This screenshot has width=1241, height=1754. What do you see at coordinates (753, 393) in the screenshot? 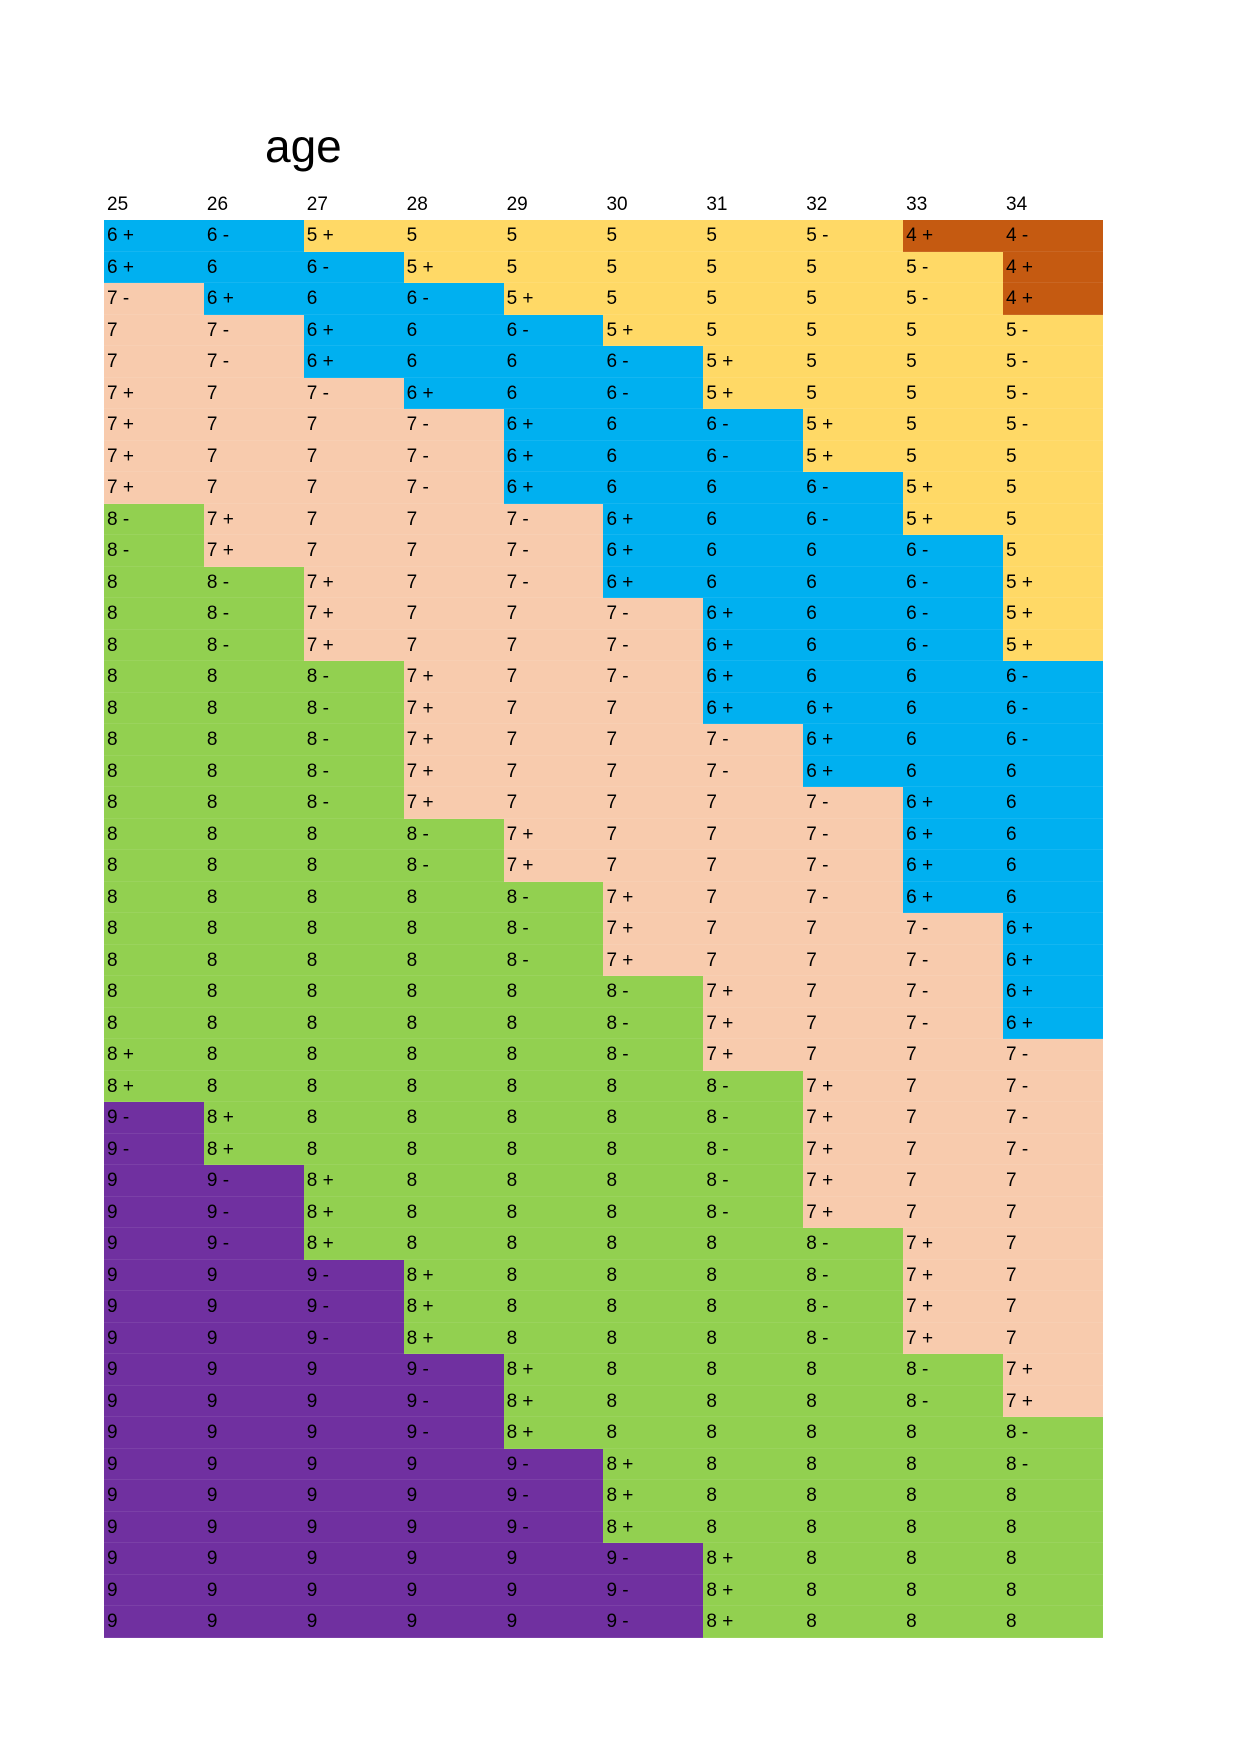
I see `grade-cell: 5 +` at bounding box center [753, 393].